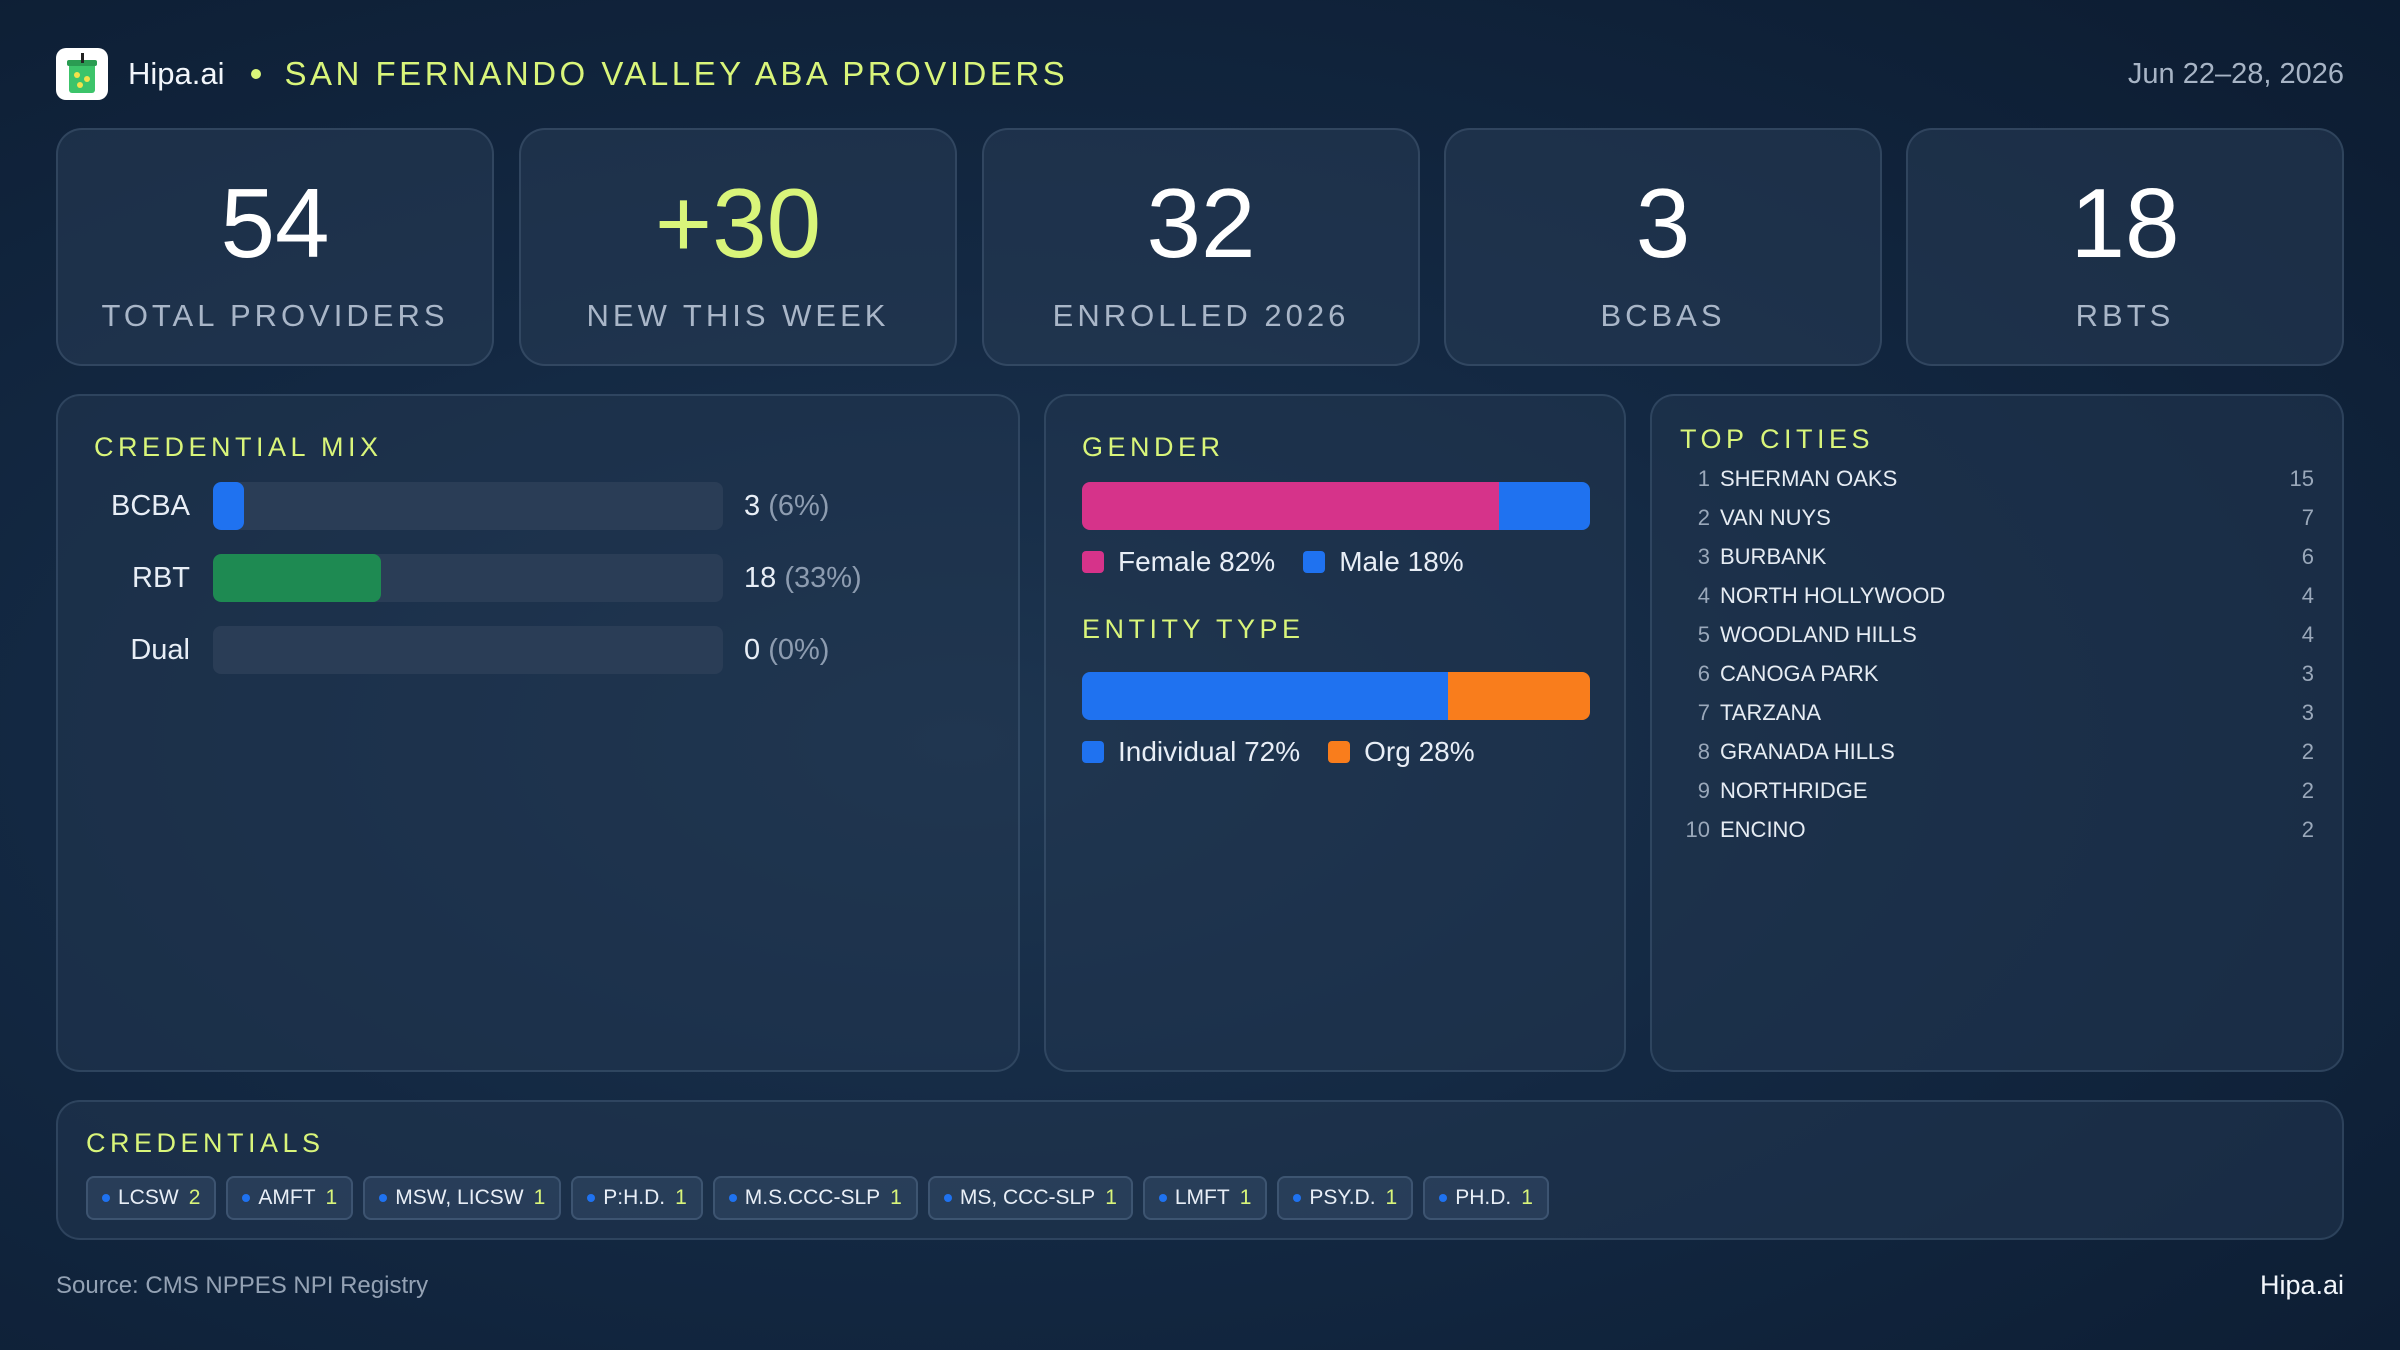  I want to click on chip-label: M.S.CCC-SLP, so click(812, 1197).